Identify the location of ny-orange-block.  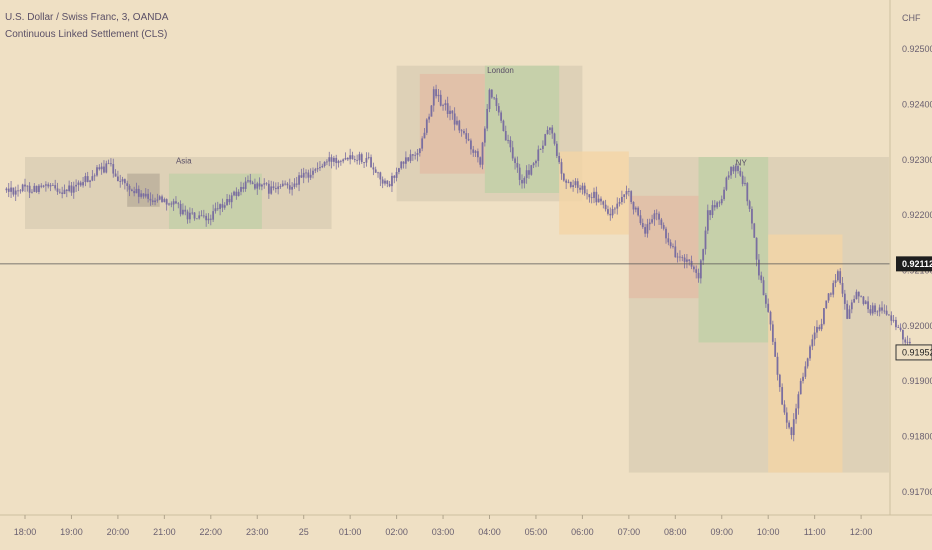
(805, 353).